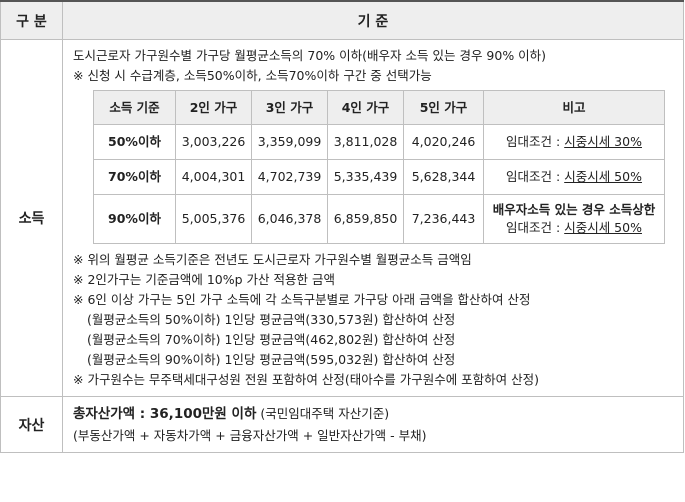  What do you see at coordinates (250, 435) in the screenshot?
I see `asset-formula: (부동산가액 + 자동차가액 + 금융자산가액 + 일반자산가액 - 부채)` at bounding box center [250, 435].